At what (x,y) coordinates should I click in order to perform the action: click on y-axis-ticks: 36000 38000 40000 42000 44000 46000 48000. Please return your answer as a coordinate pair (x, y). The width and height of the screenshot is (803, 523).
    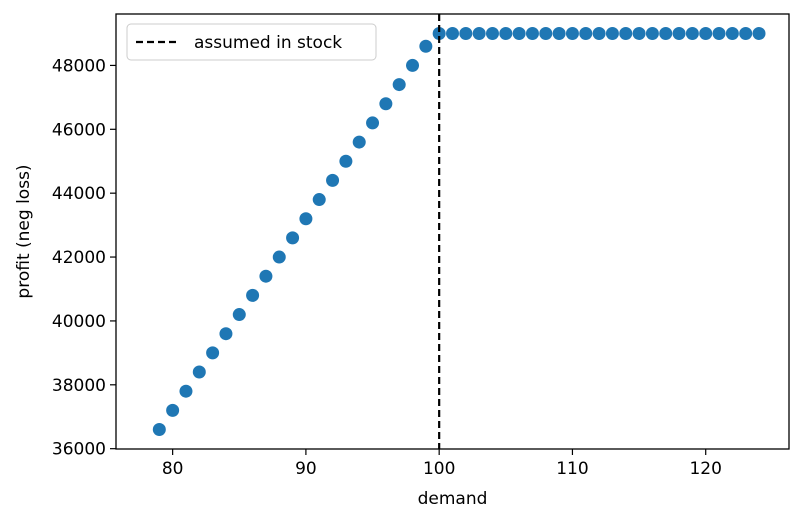
    Looking at the image, I should click on (84, 258).